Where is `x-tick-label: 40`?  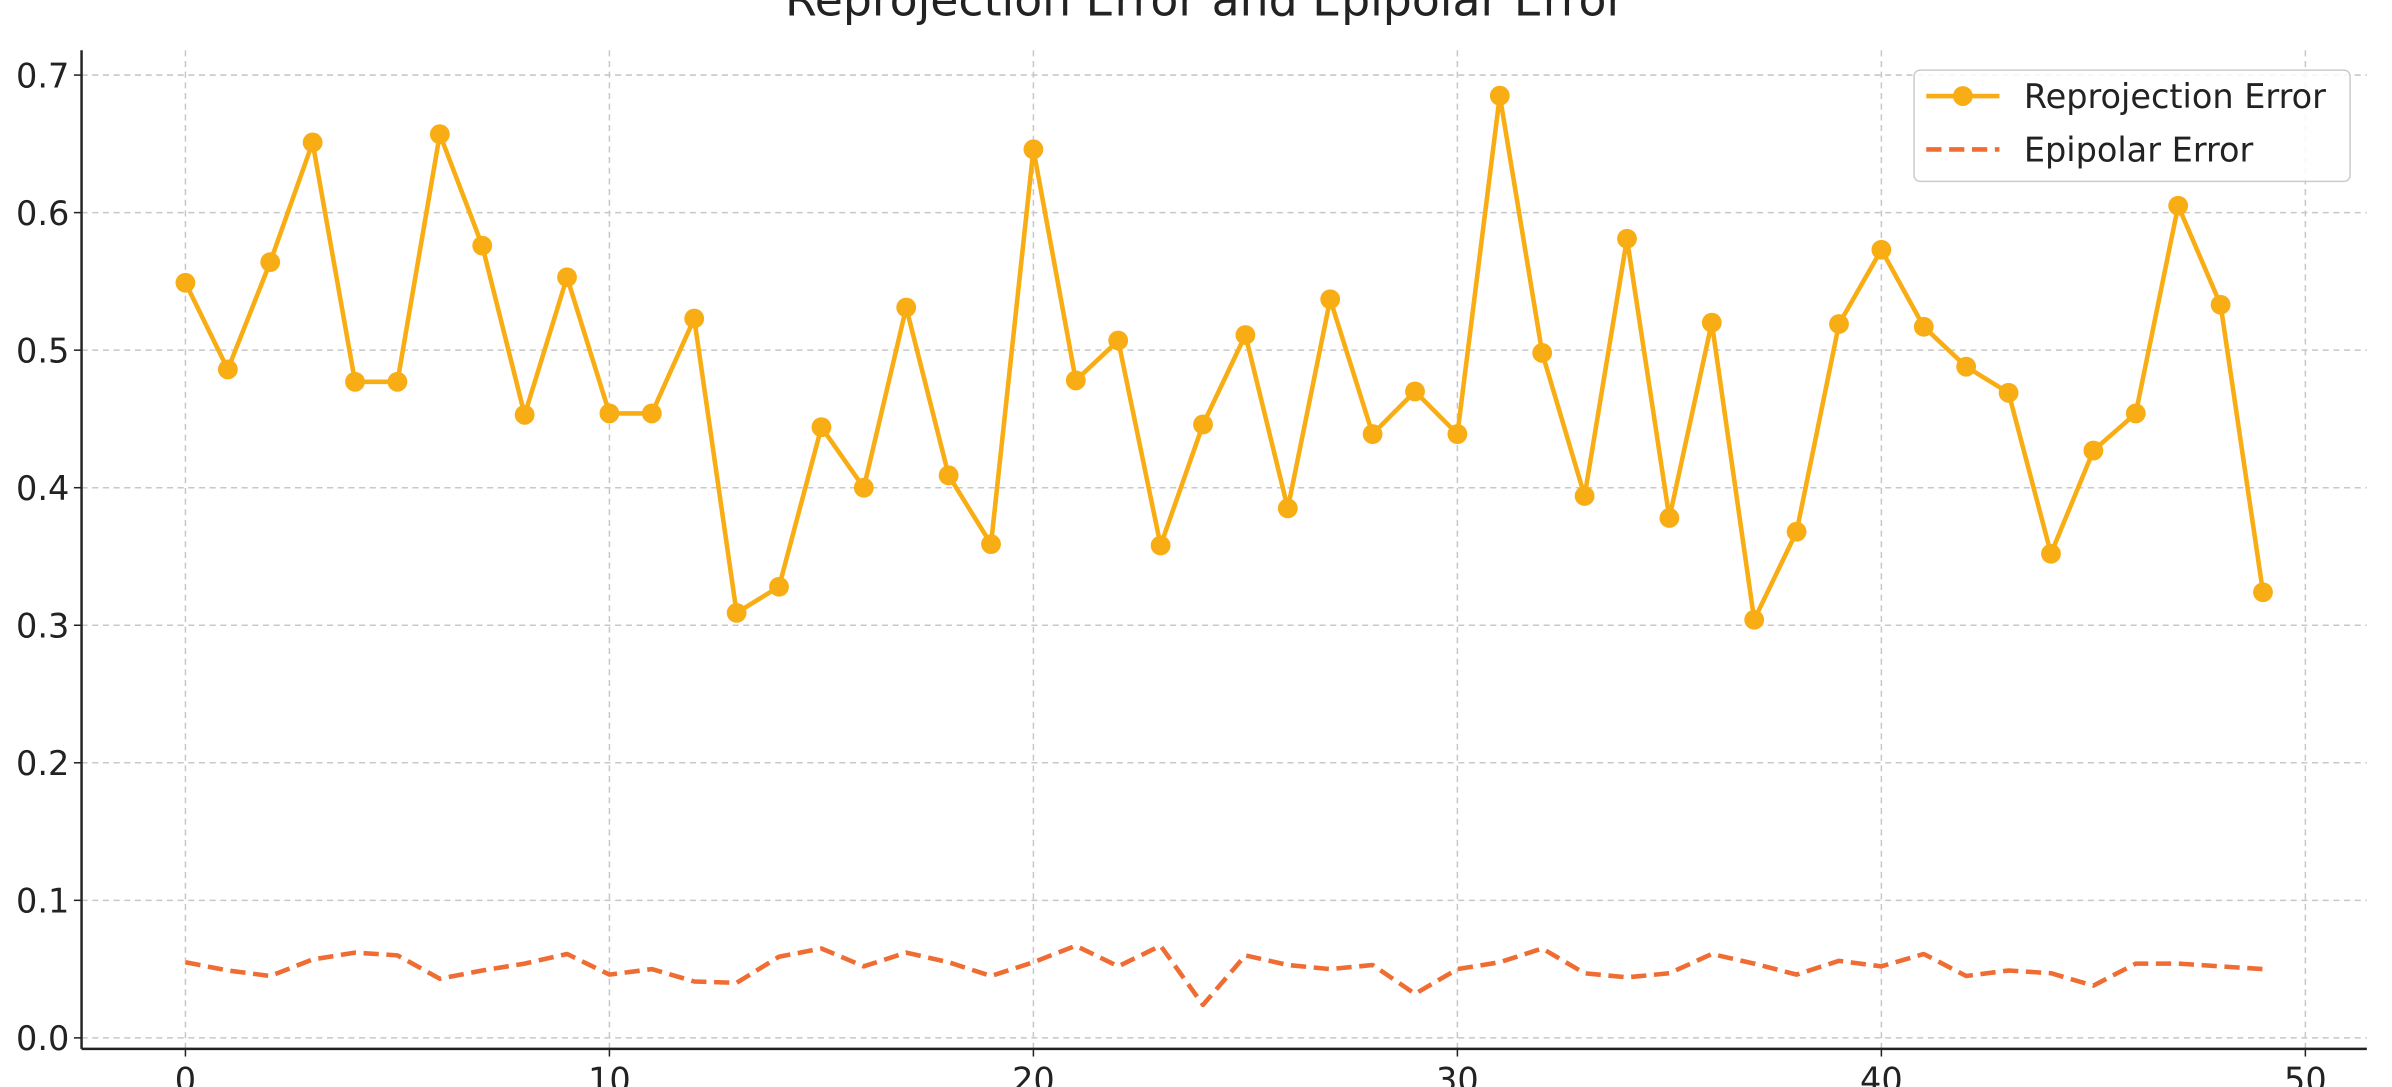
x-tick-label: 40 is located at coordinates (1881, 1074).